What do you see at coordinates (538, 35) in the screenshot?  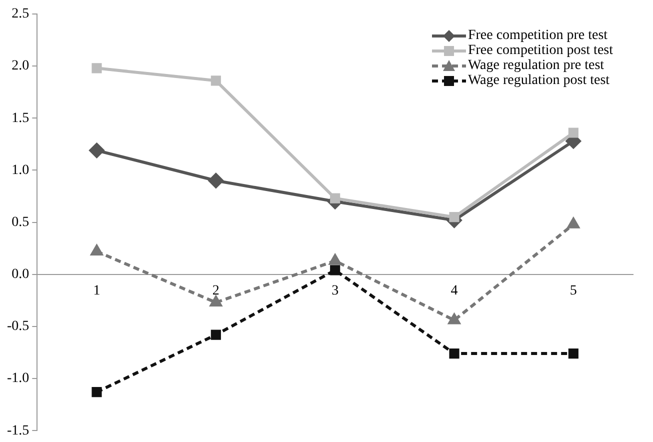 I see `legend-label: Free competition pre test` at bounding box center [538, 35].